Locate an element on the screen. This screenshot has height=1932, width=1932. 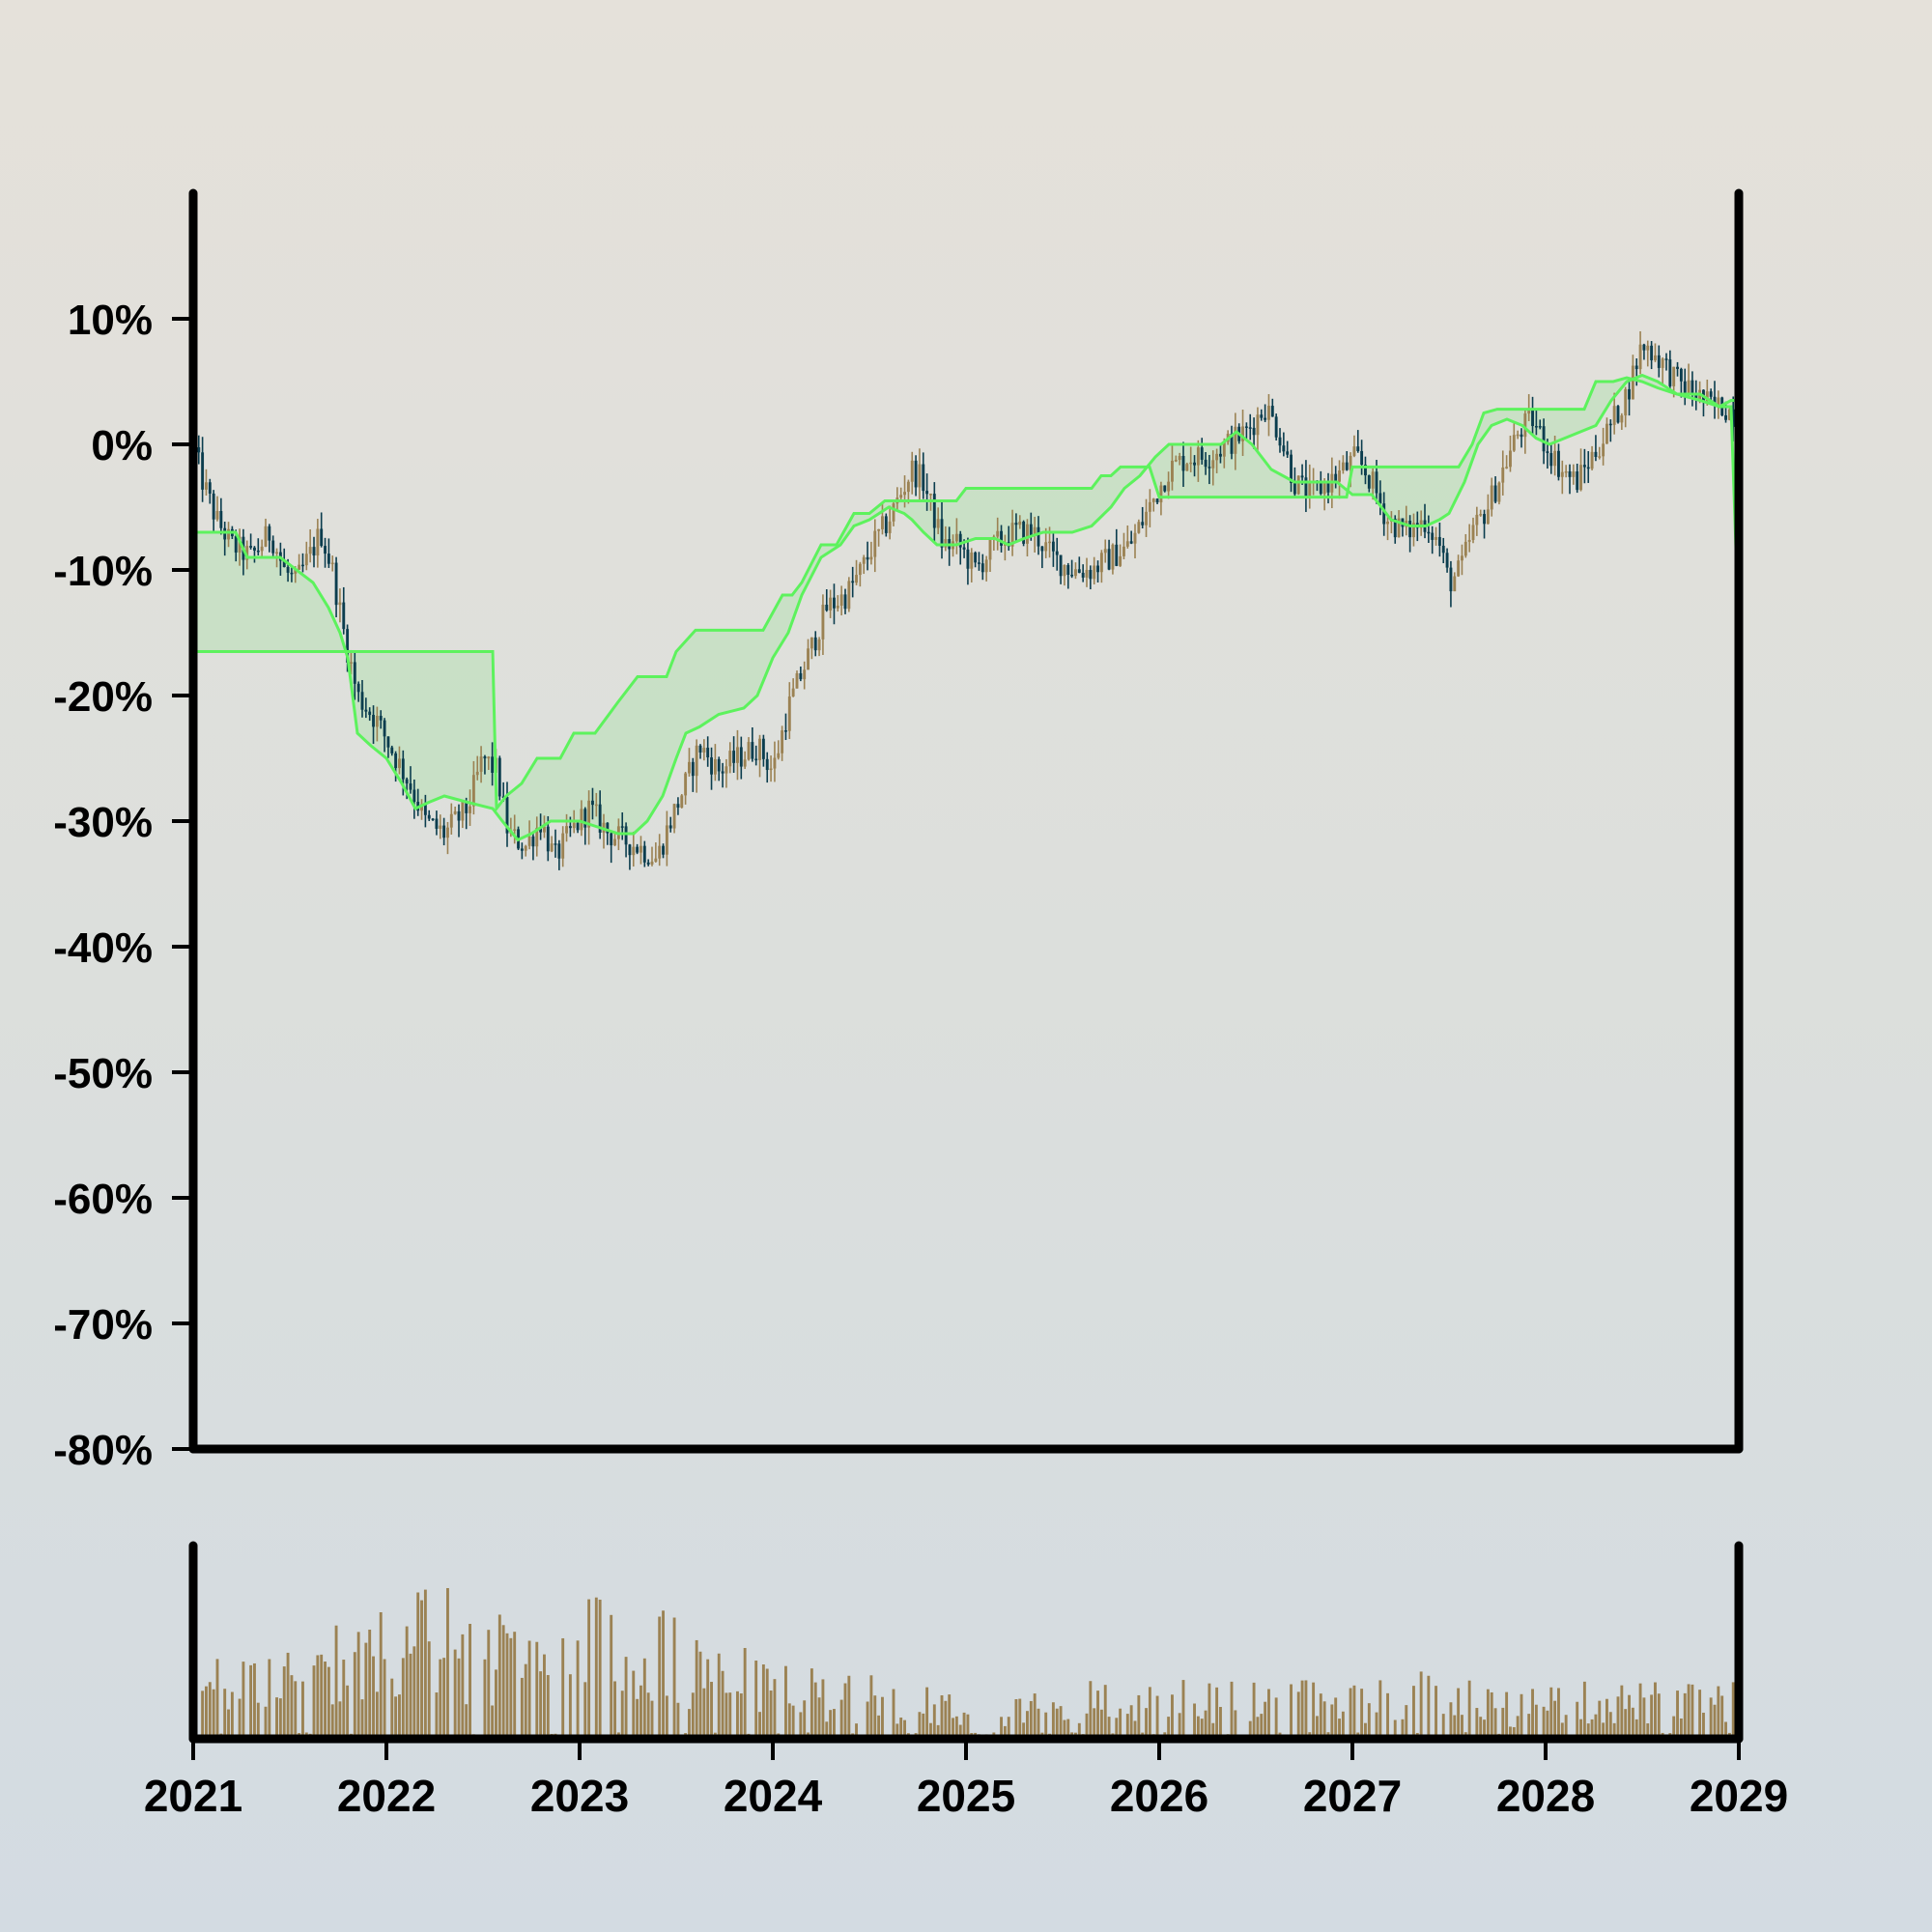
x-tick-label: 2021 is located at coordinates (193, 1796).